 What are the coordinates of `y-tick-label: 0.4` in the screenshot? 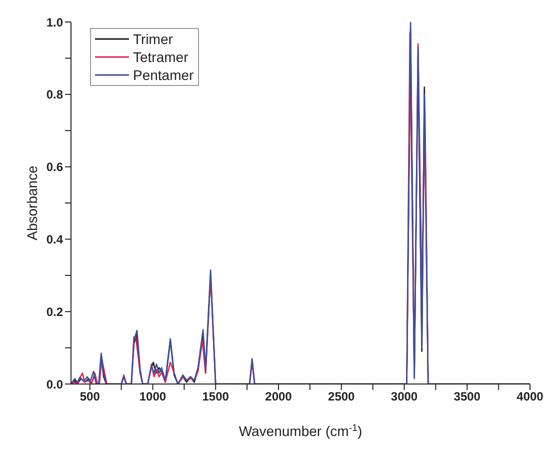 It's located at (55, 239).